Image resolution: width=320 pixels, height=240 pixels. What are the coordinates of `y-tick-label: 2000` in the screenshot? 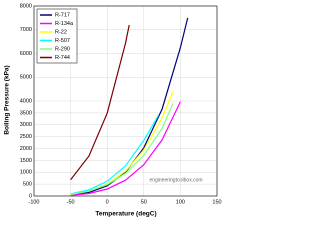 It's located at (26, 149).